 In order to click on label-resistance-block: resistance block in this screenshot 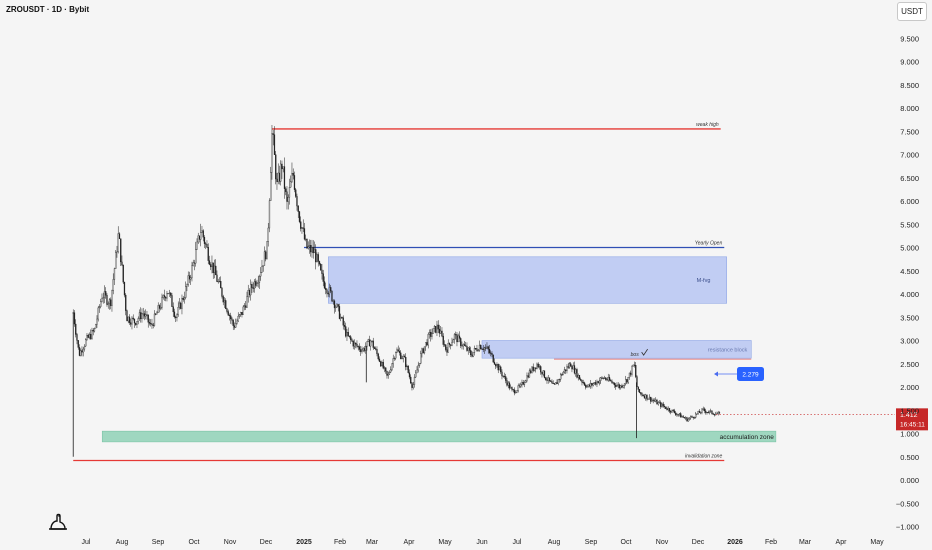, I will do `click(728, 350)`.